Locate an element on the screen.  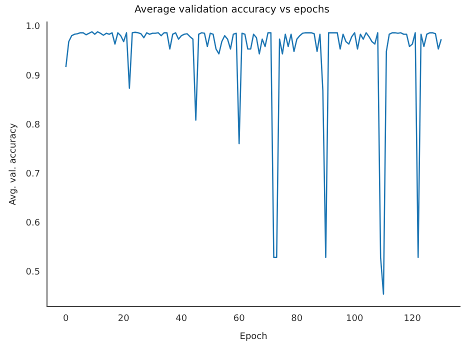
chart-title: Average validation accuracy vs epochs is located at coordinates (232, 10).